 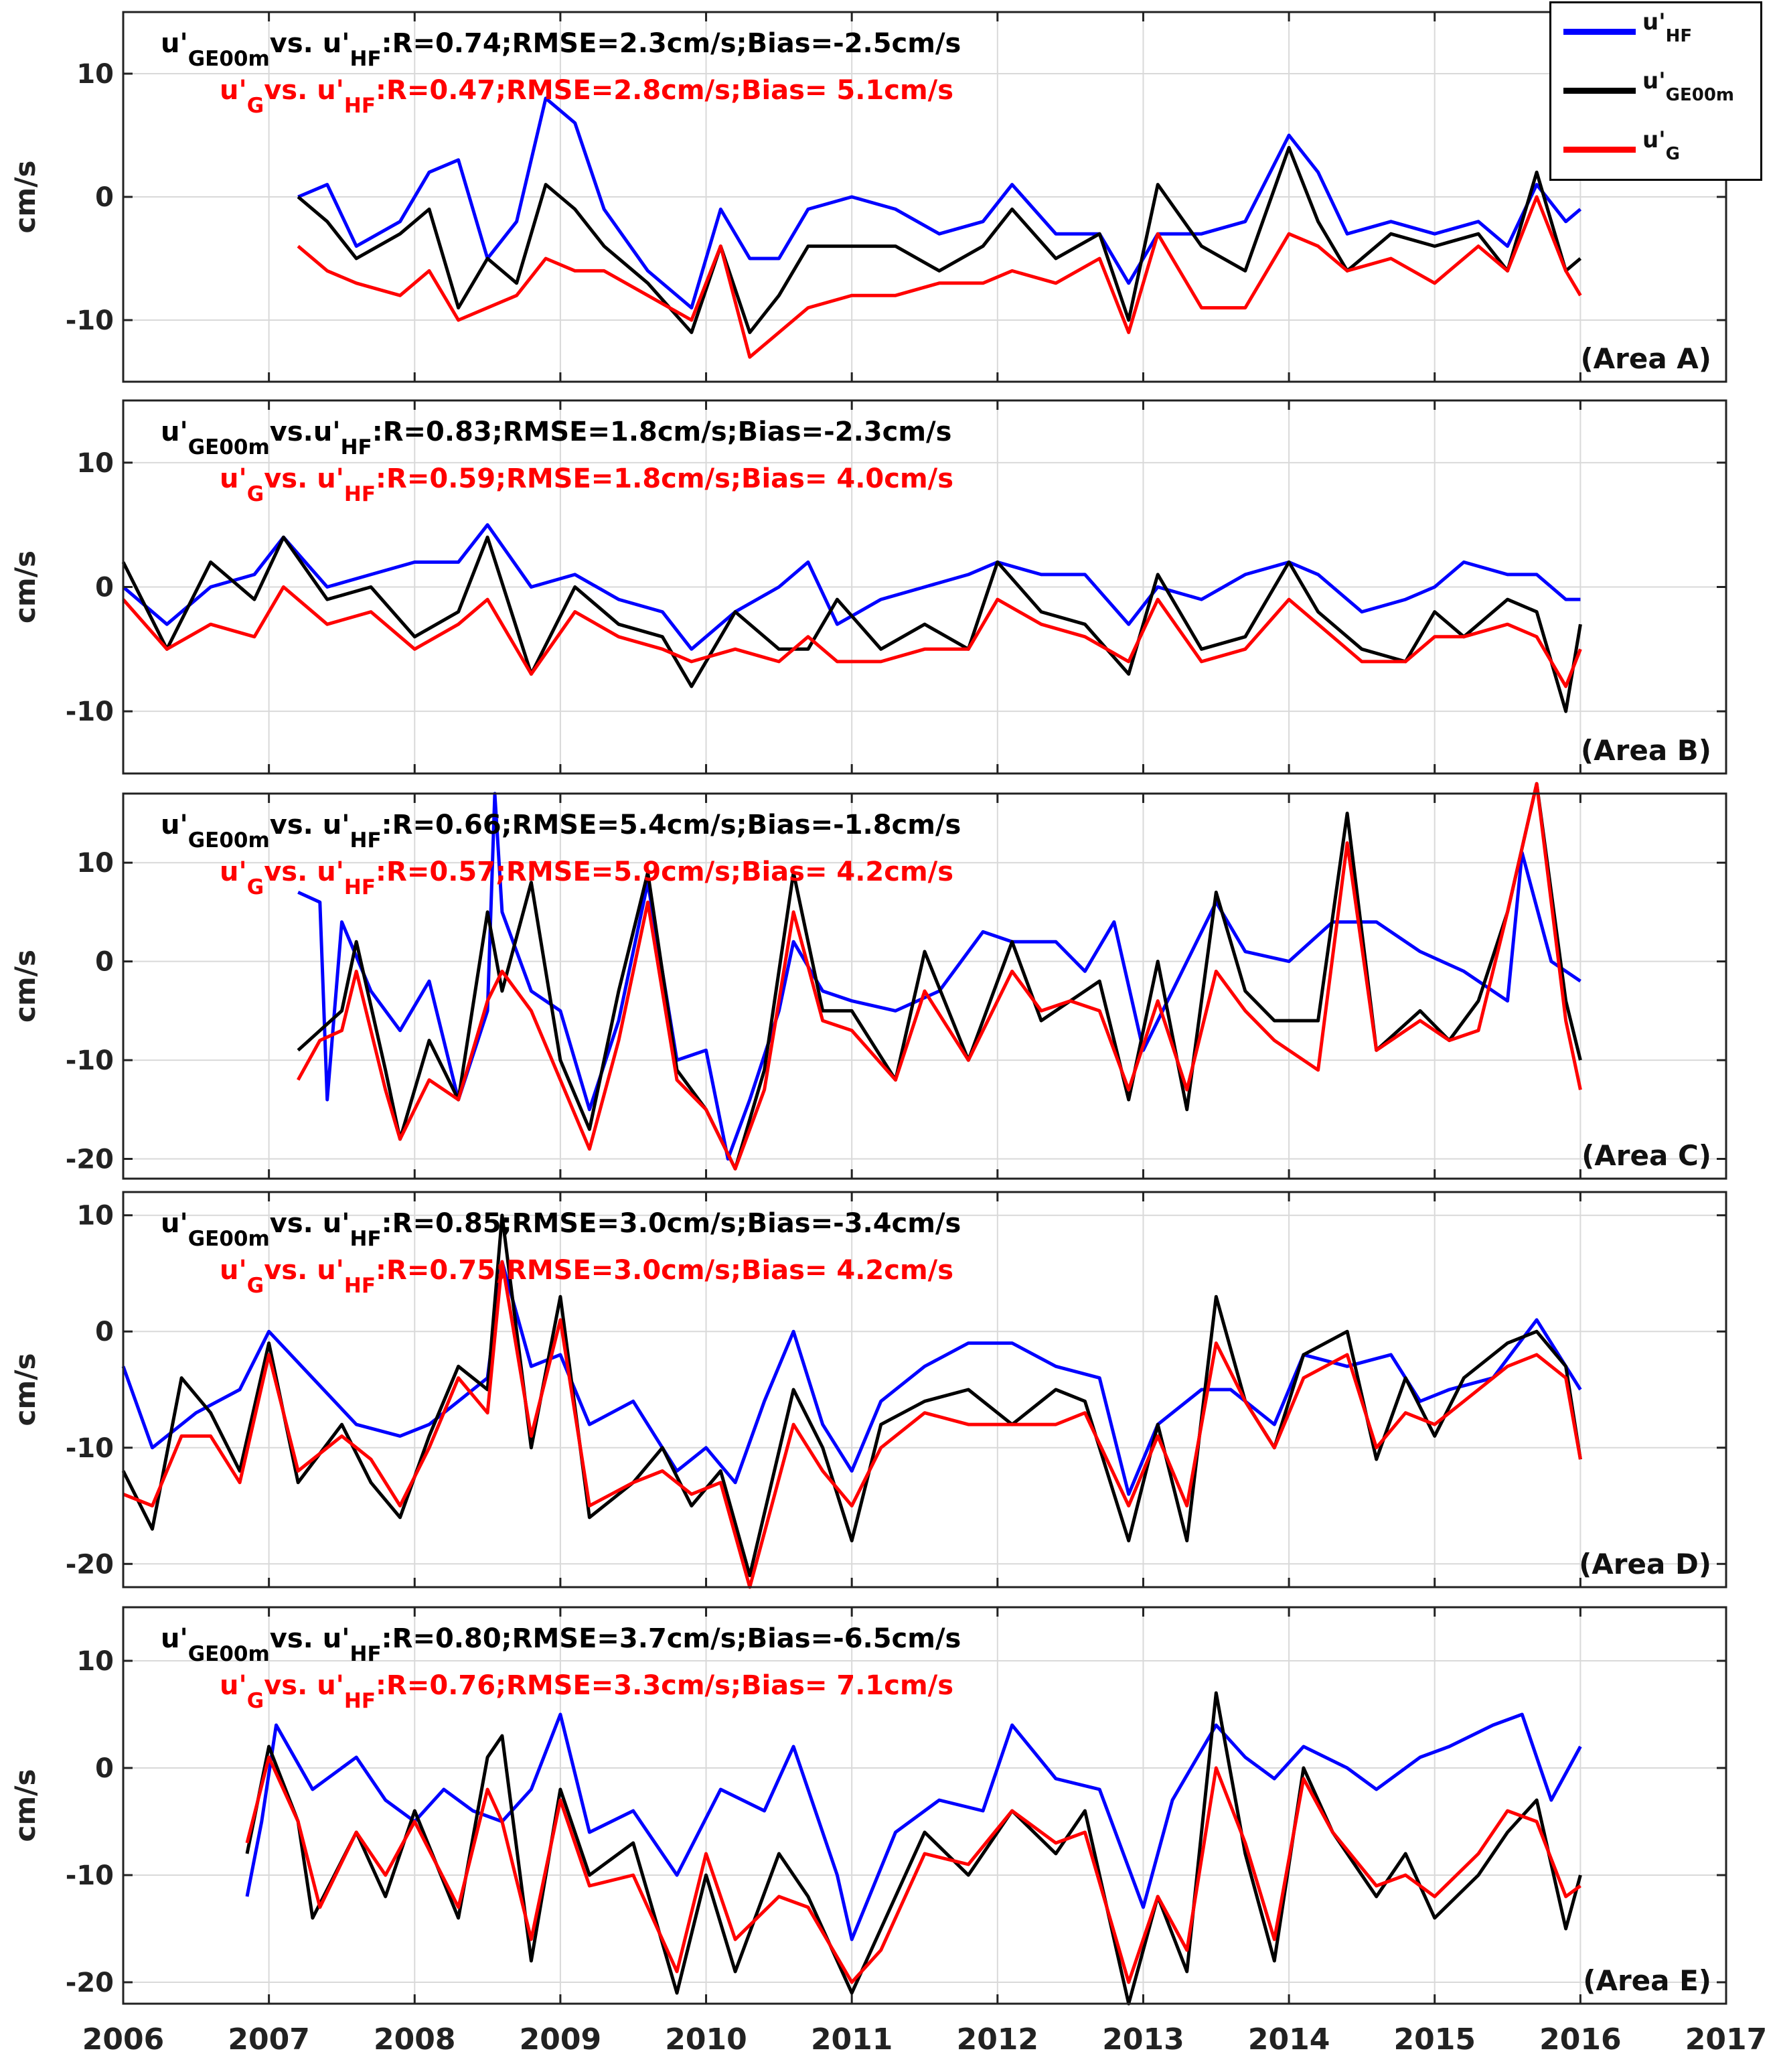 What do you see at coordinates (664, 872) in the screenshot?
I see `stats-values: :R=0.57;RMSE=5.9cm/s;Bias= 4.2cm/s` at bounding box center [664, 872].